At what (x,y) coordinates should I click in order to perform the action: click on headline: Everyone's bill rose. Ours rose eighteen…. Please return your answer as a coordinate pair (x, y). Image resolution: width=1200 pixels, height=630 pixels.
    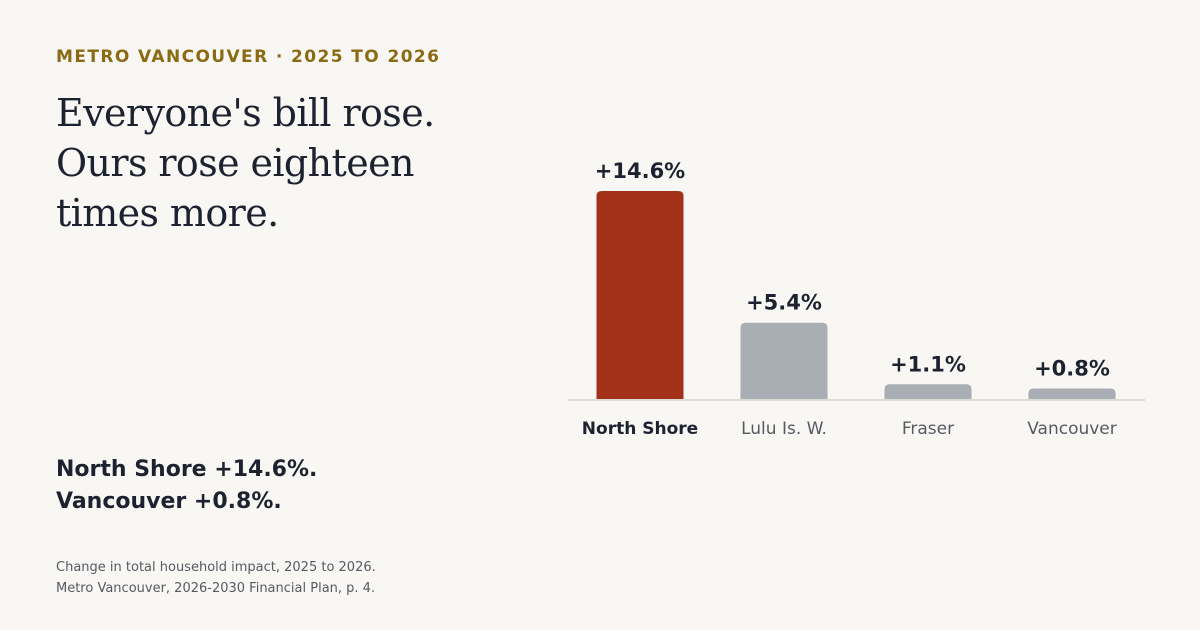
    Looking at the image, I should click on (291, 163).